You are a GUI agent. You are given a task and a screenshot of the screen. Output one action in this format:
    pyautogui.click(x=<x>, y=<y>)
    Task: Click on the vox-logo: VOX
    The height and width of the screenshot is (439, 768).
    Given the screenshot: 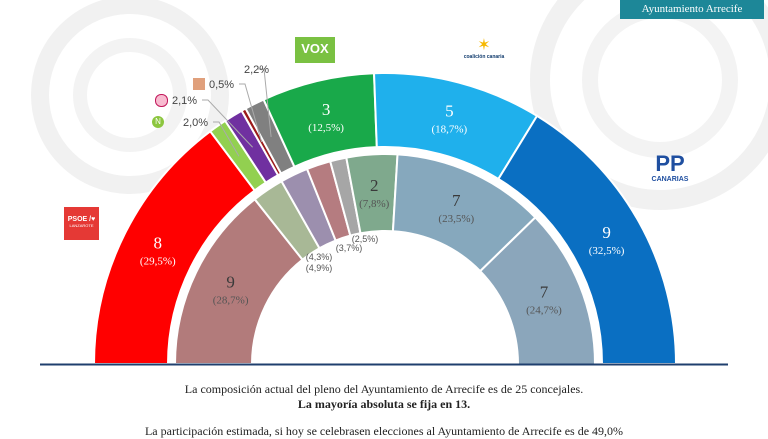 What is the action you would take?
    pyautogui.click(x=315, y=50)
    